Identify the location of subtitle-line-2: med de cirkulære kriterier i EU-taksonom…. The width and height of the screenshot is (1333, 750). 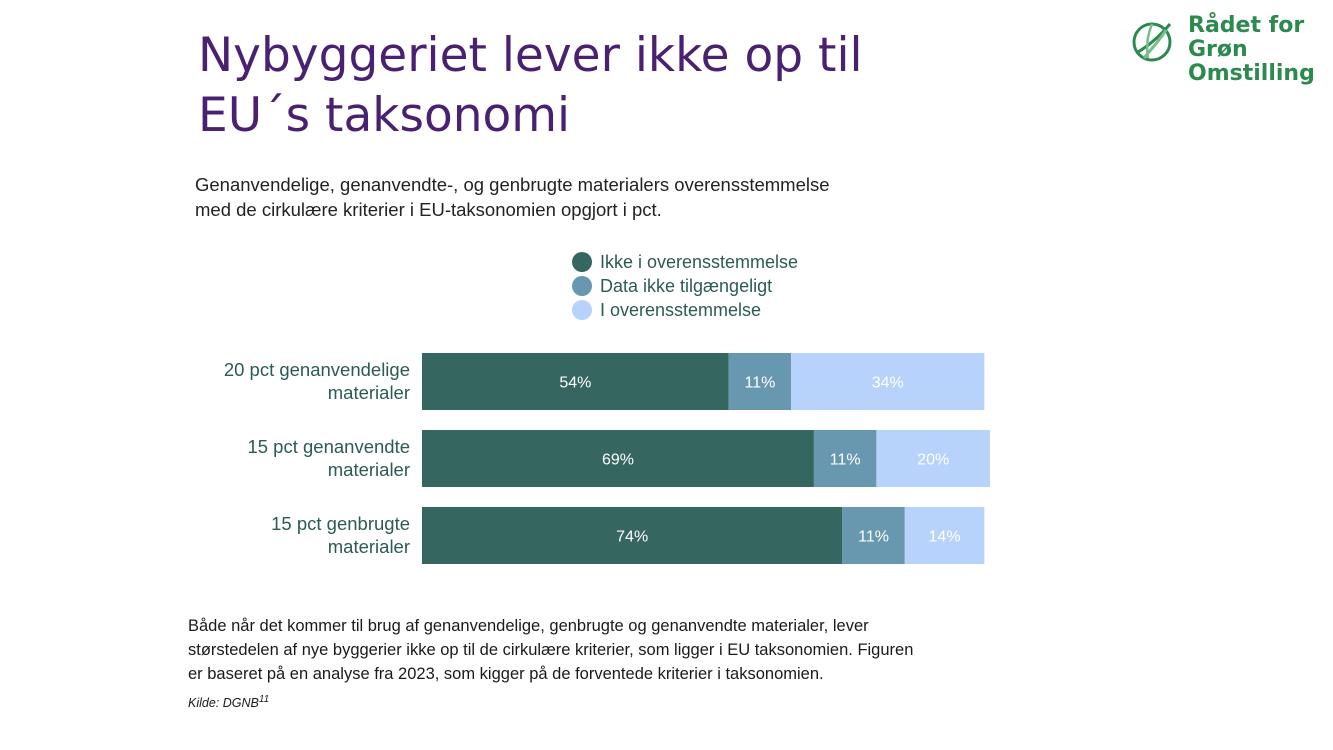
(428, 209).